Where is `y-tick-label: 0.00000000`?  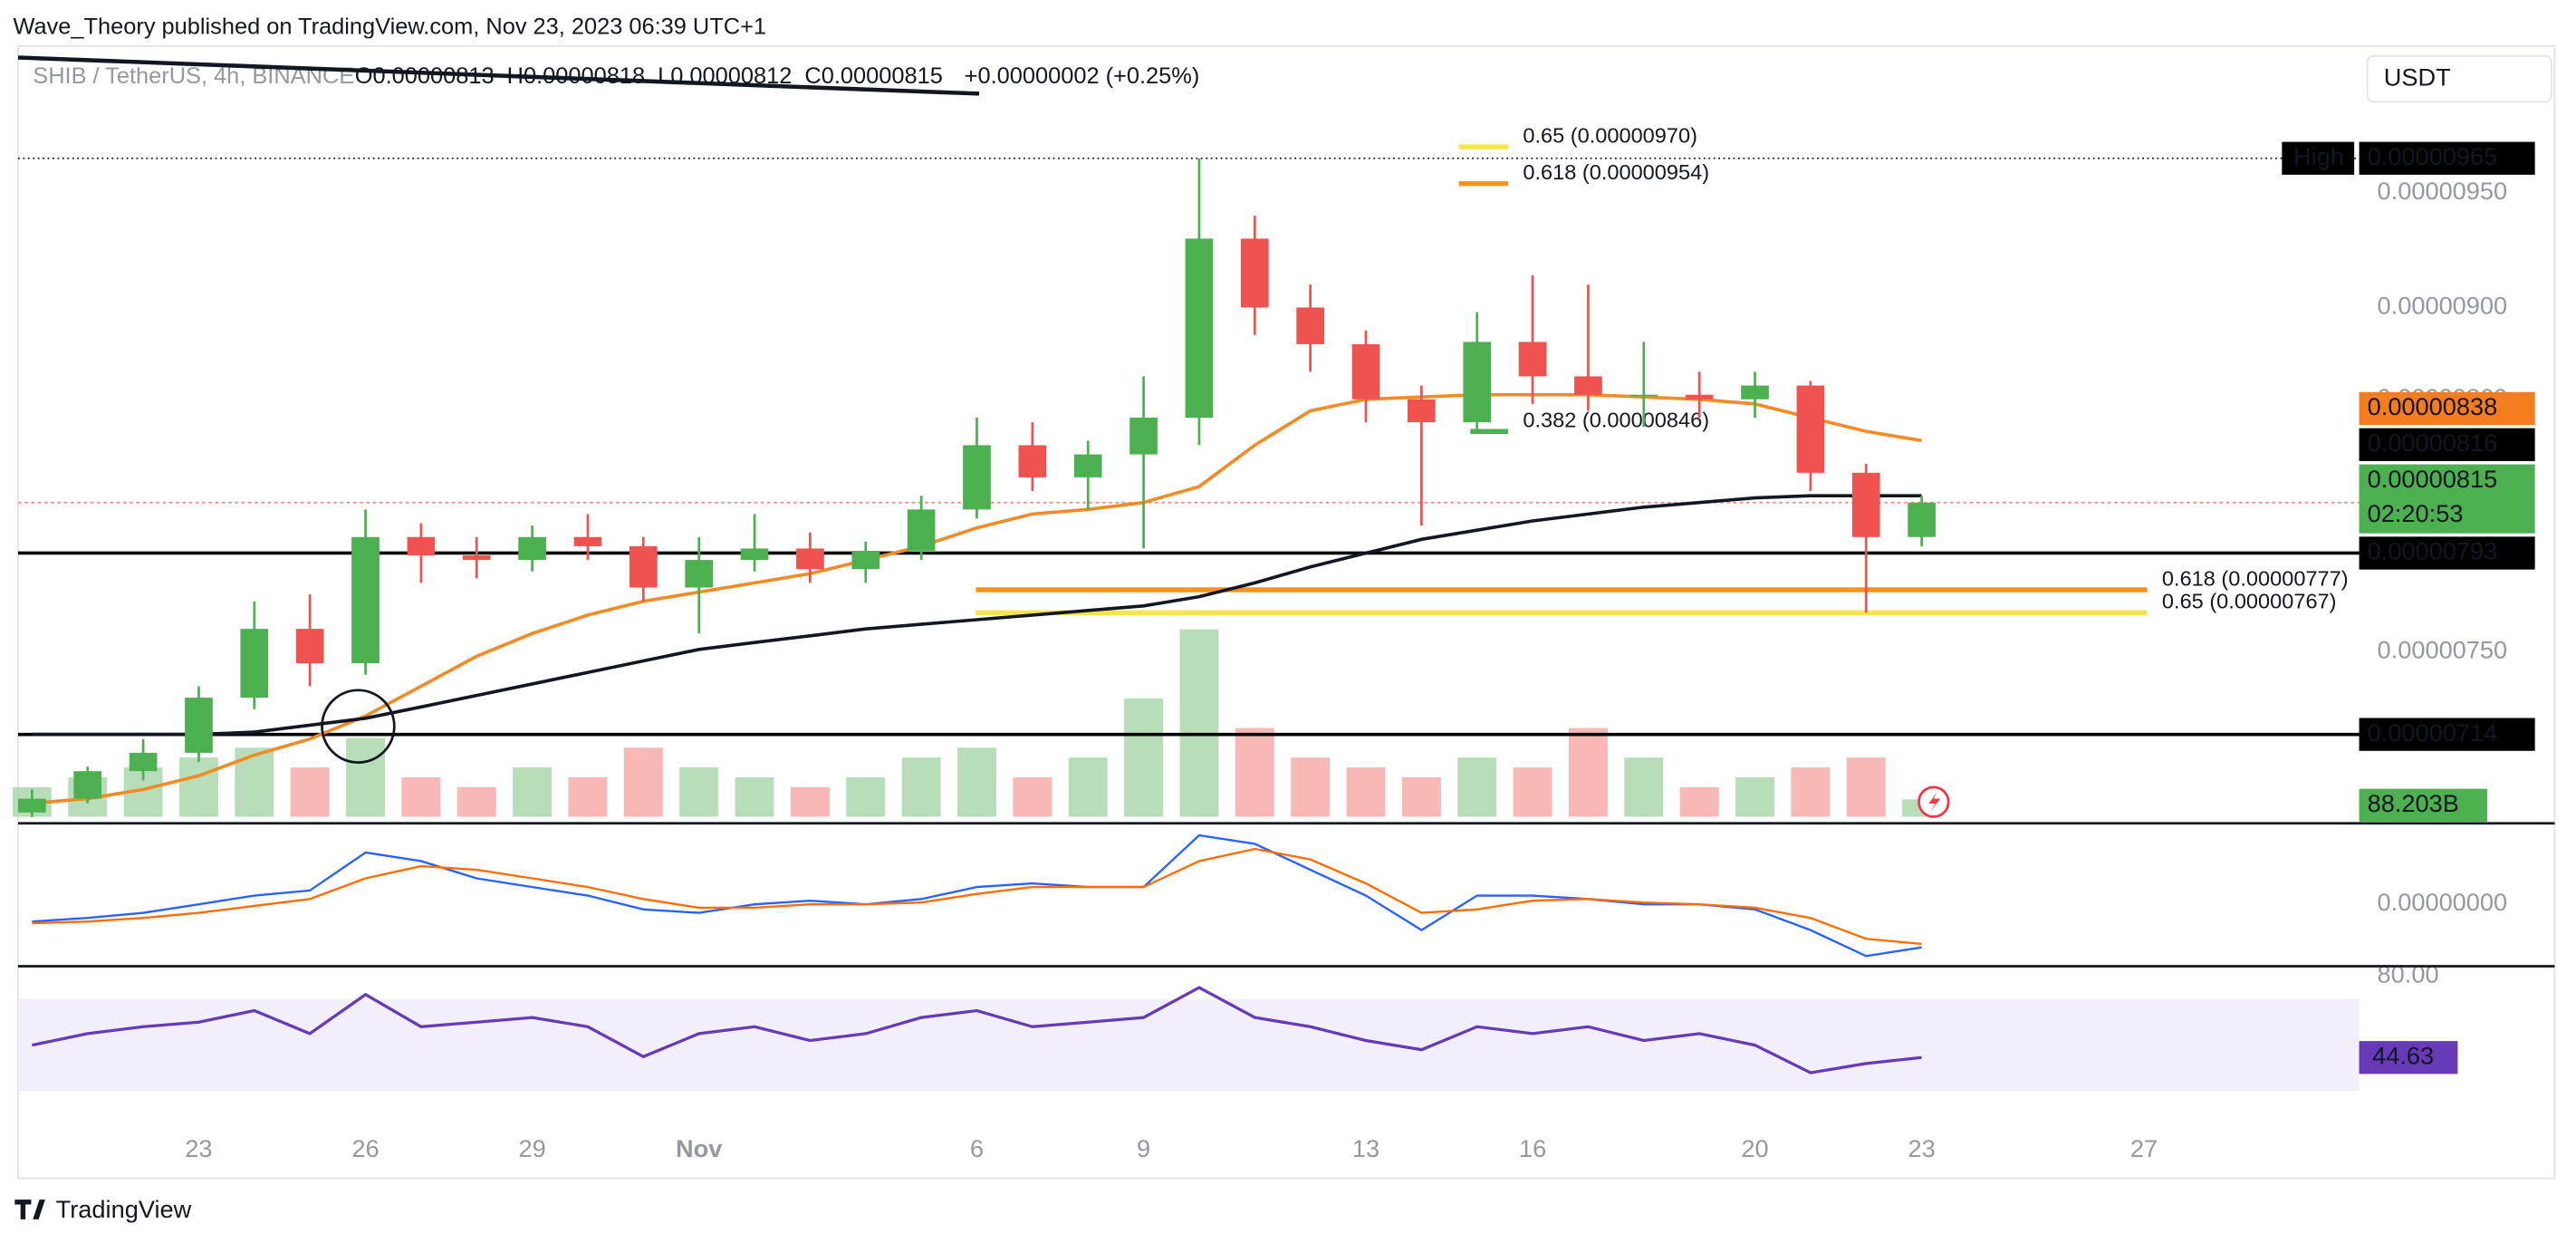 y-tick-label: 0.00000000 is located at coordinates (2443, 902).